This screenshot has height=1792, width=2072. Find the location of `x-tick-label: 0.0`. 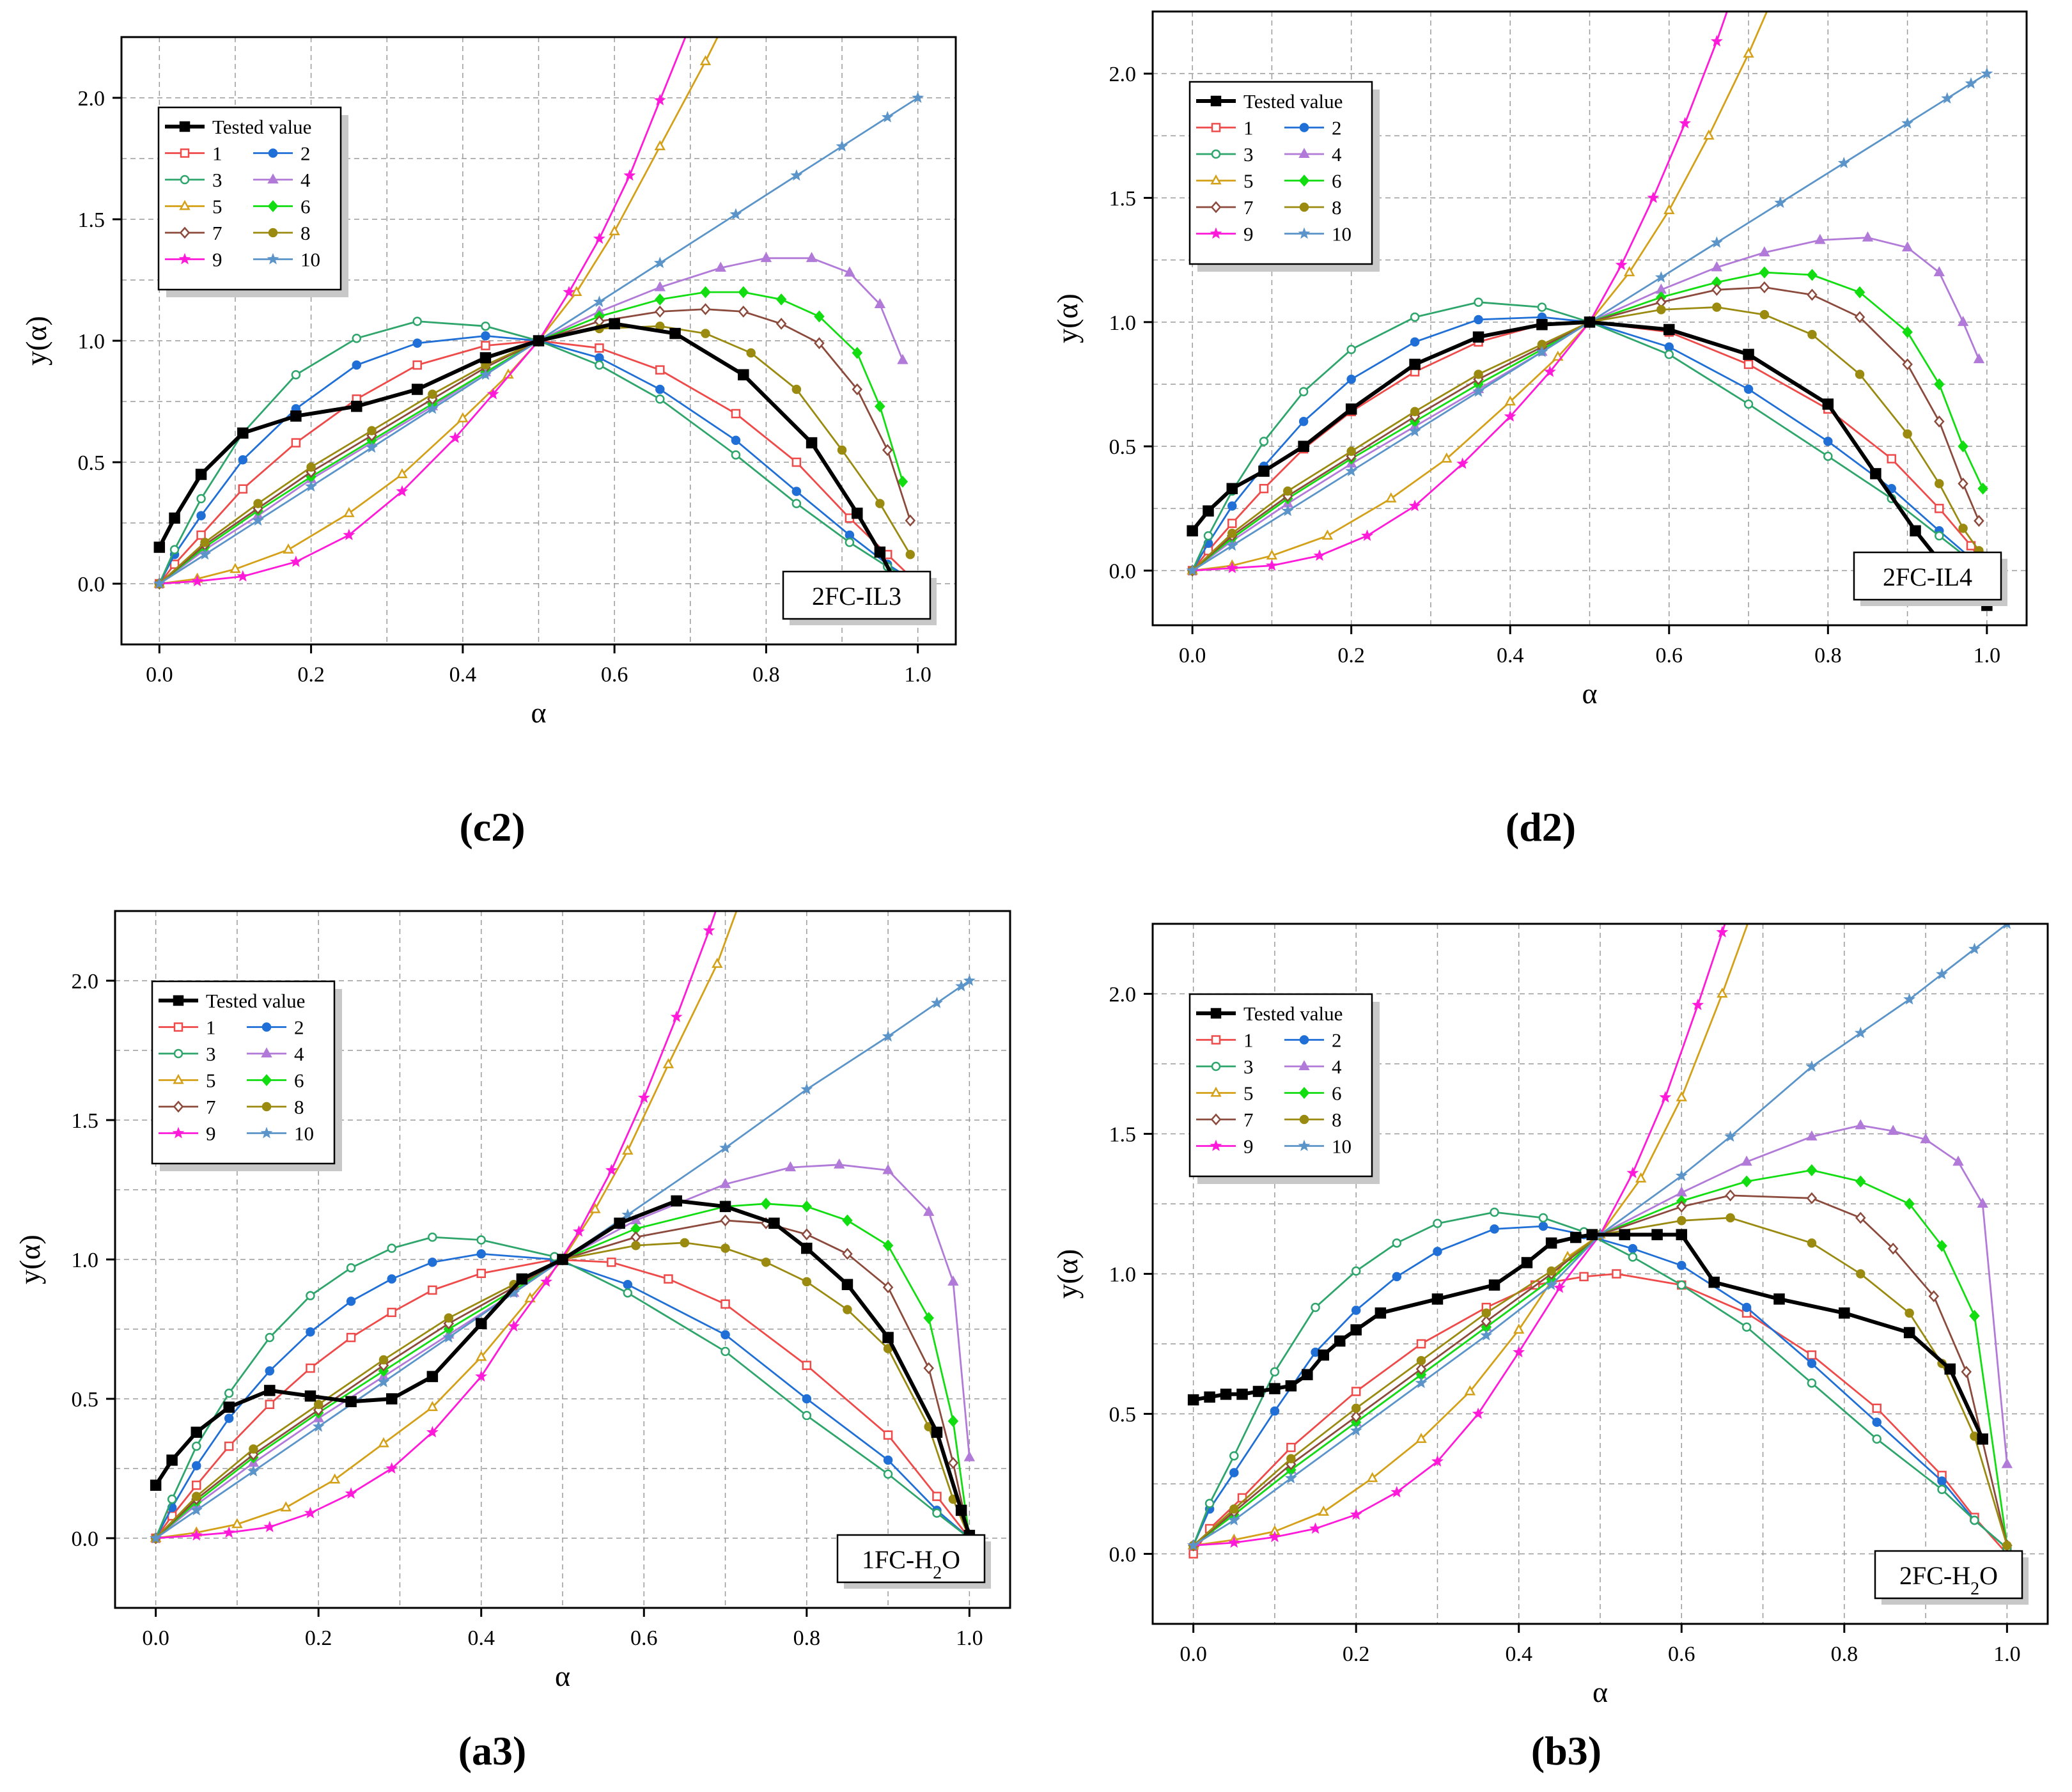

x-tick-label: 0.0 is located at coordinates (1193, 1654).